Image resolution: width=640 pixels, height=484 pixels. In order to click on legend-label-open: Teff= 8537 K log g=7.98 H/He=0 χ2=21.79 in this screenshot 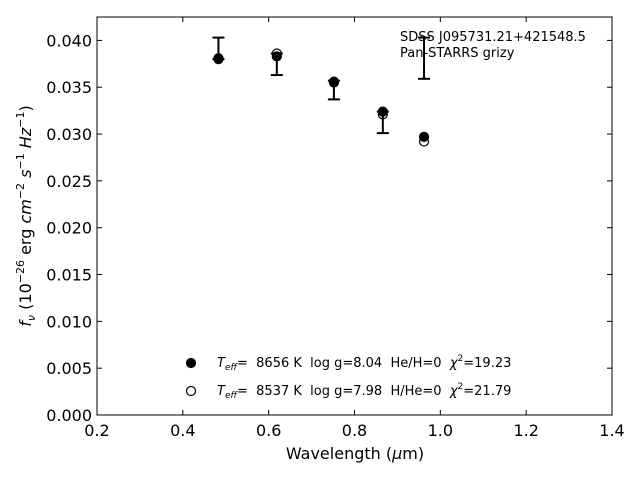, I will do `click(364, 391)`.